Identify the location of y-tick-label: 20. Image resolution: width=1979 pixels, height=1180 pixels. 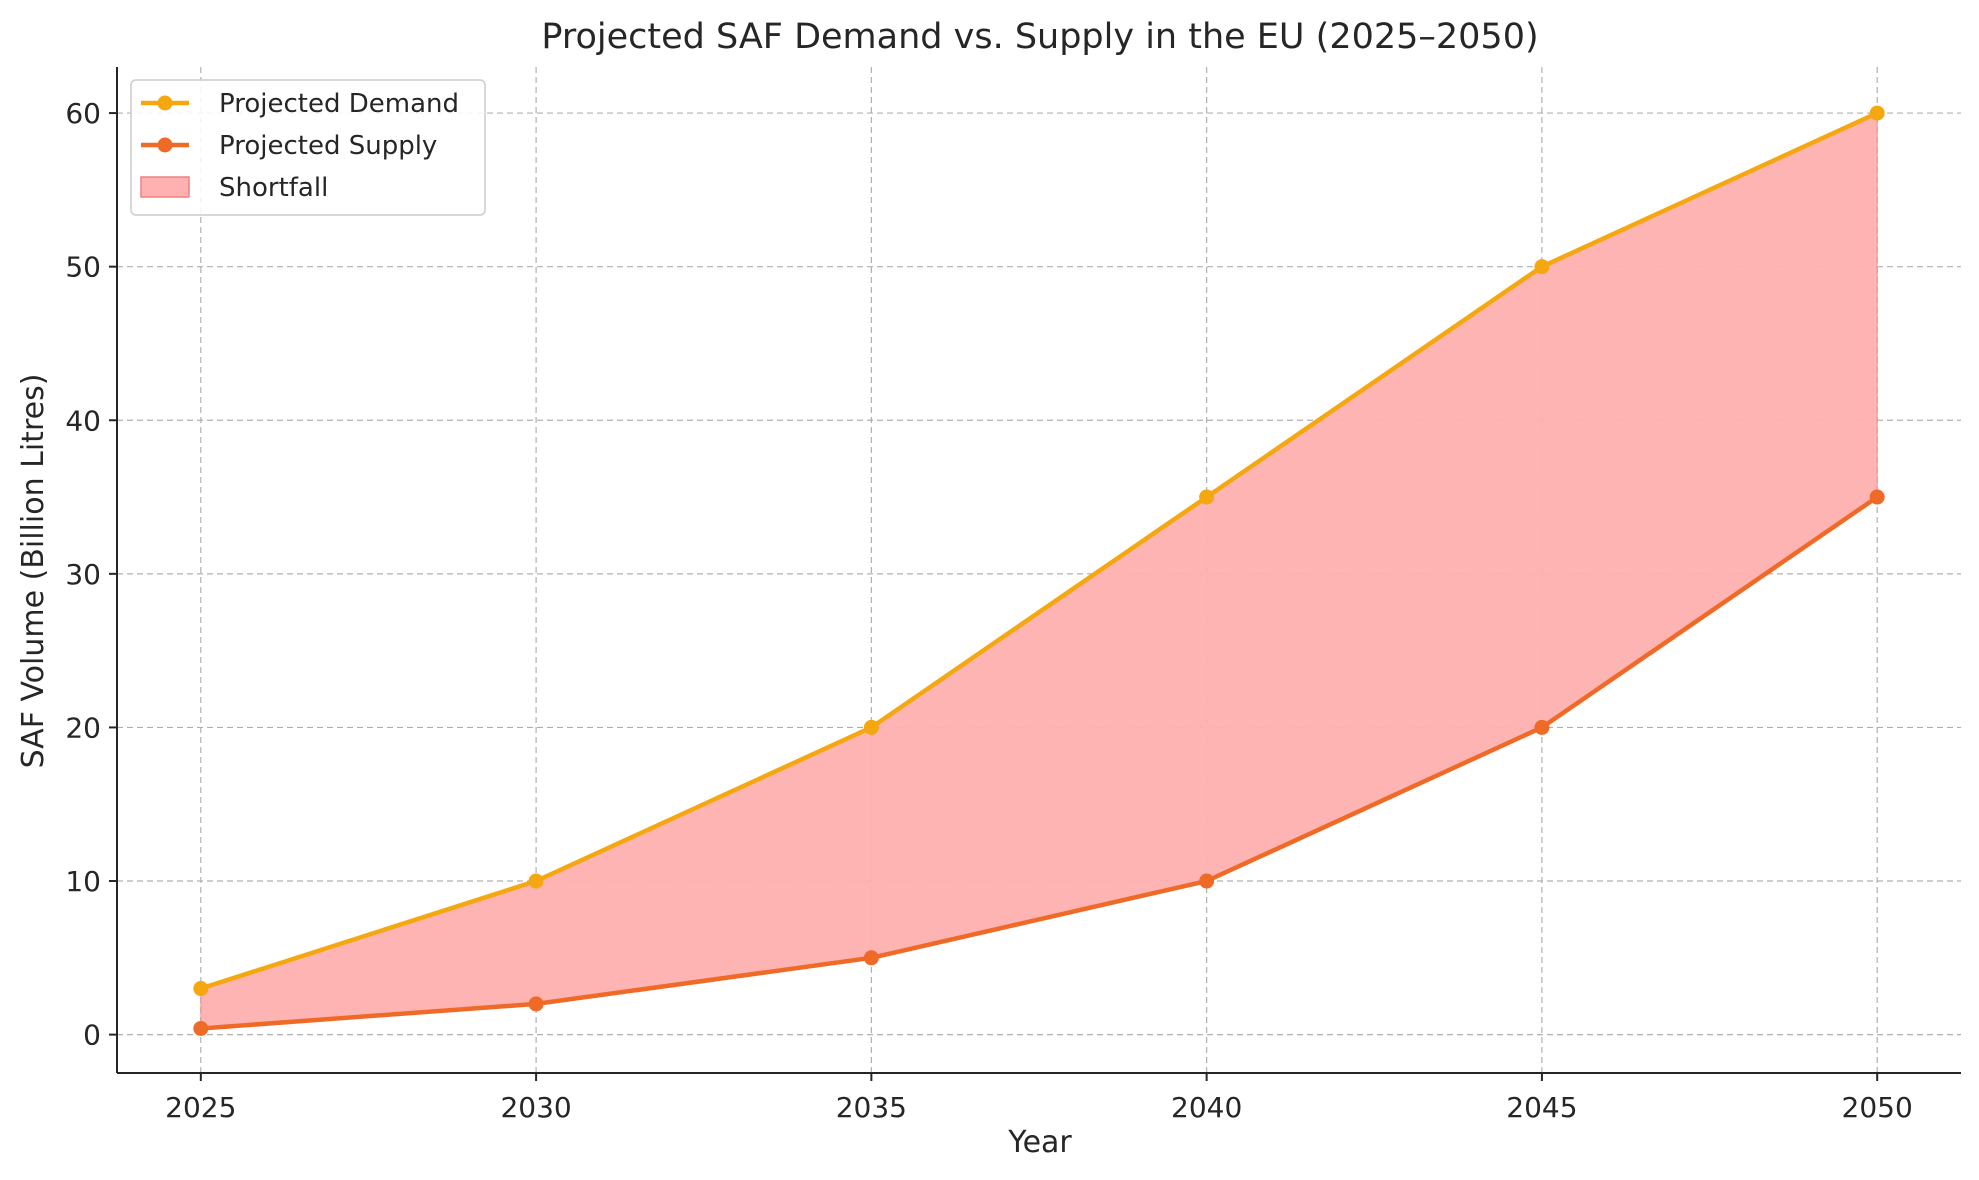
(83, 727).